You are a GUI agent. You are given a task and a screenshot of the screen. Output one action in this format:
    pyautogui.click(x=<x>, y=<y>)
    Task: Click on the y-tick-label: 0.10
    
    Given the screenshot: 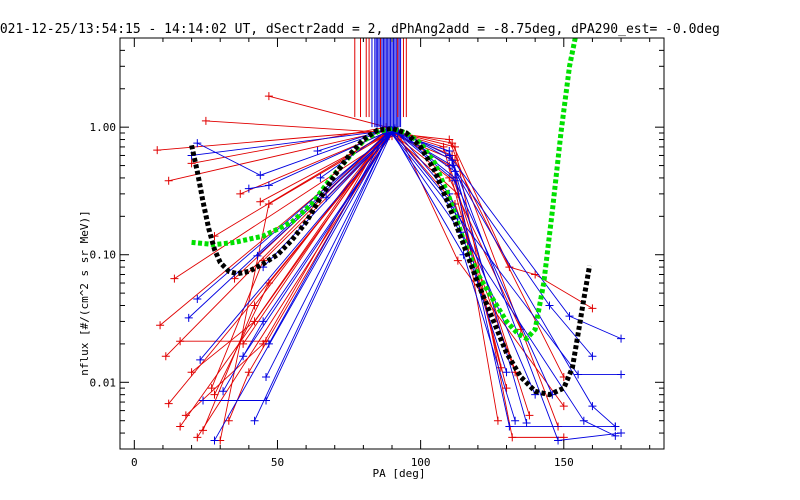 What is the action you would take?
    pyautogui.click(x=103, y=255)
    